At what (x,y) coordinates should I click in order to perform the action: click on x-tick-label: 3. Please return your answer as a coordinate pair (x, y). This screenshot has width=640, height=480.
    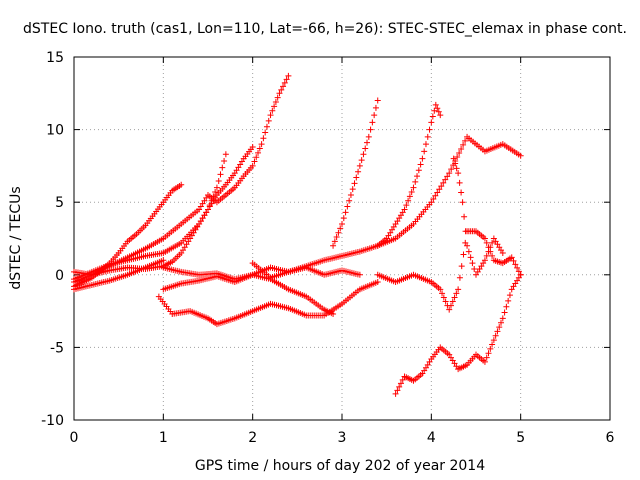
    Looking at the image, I should click on (342, 438).